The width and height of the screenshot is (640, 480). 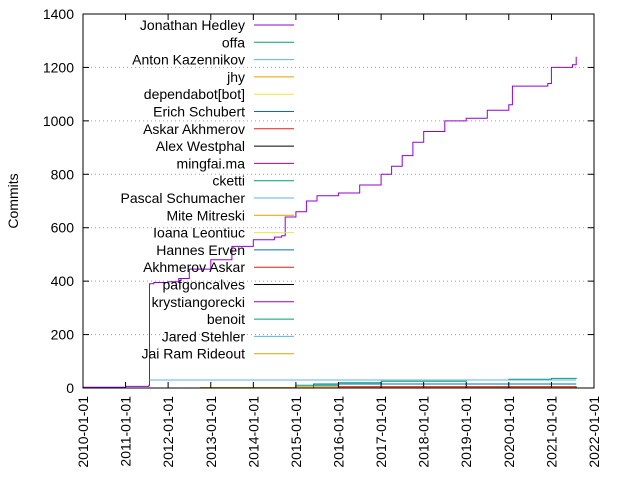 I want to click on x-tick-label: 2021-01-01, so click(x=551, y=432).